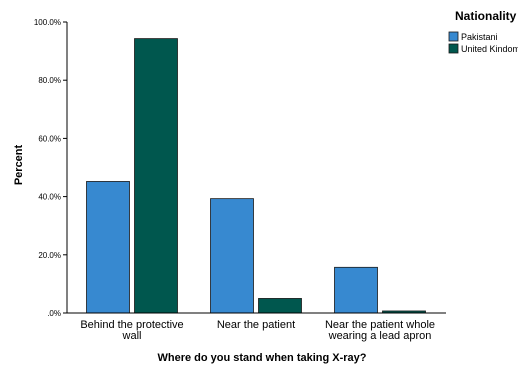 The image size is (518, 366). I want to click on x-tick-label: wearing a lead apron, so click(380, 336).